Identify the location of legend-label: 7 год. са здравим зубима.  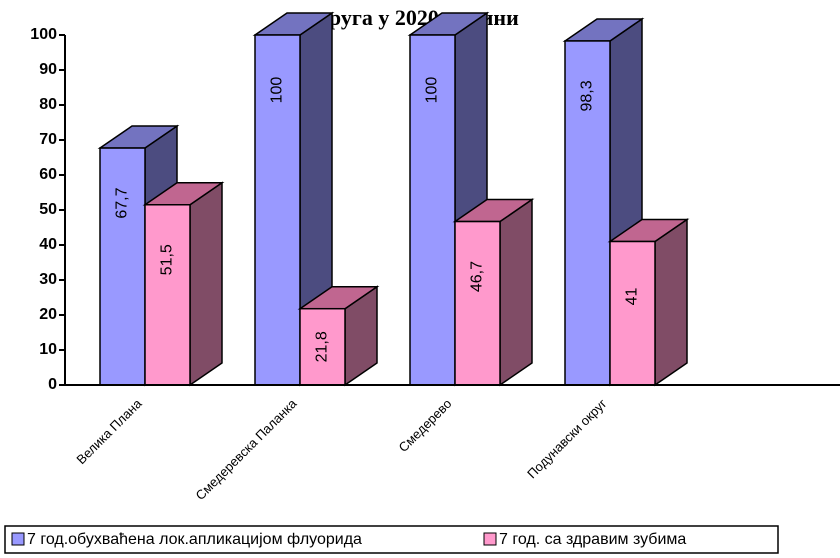
(592, 539).